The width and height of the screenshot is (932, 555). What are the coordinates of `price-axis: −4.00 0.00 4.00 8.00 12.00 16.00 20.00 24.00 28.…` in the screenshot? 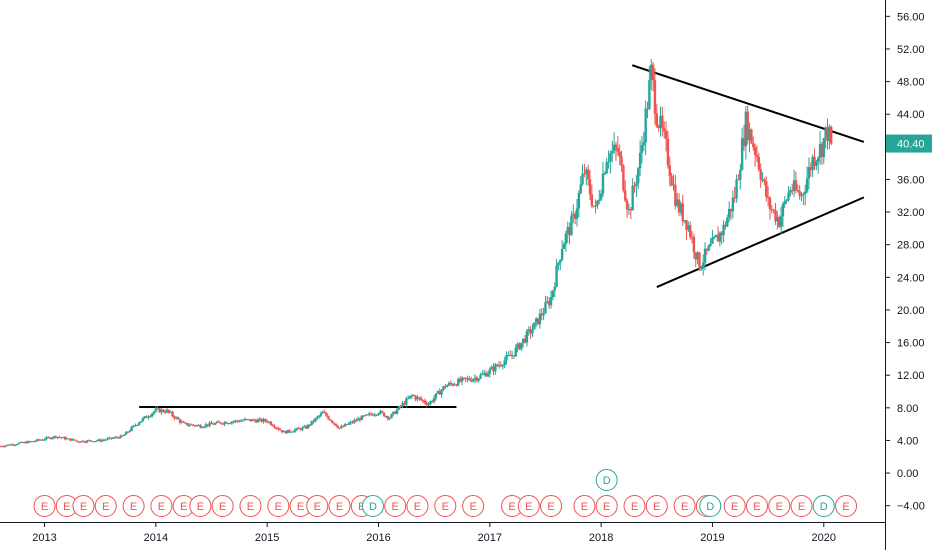 It's located at (905, 262).